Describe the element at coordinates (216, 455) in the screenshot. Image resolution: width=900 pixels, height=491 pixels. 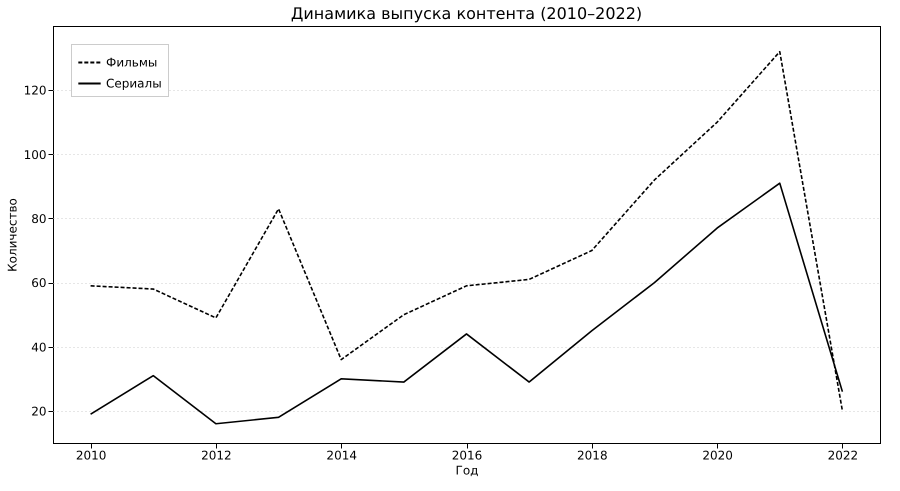
I see `x-tick-label: 2012` at that location.